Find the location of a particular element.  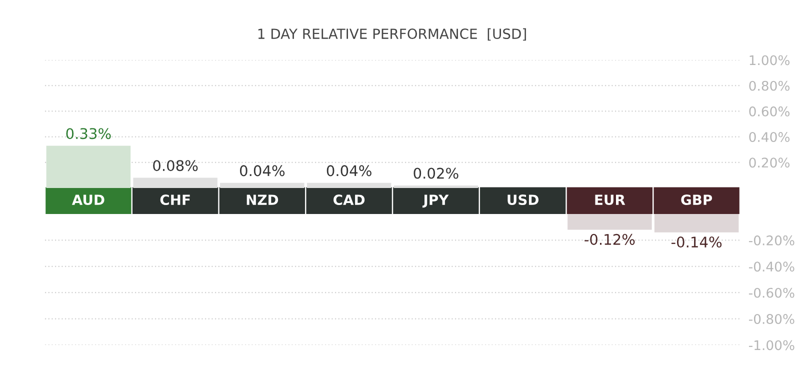

x-tick-label: AUD is located at coordinates (88, 200).